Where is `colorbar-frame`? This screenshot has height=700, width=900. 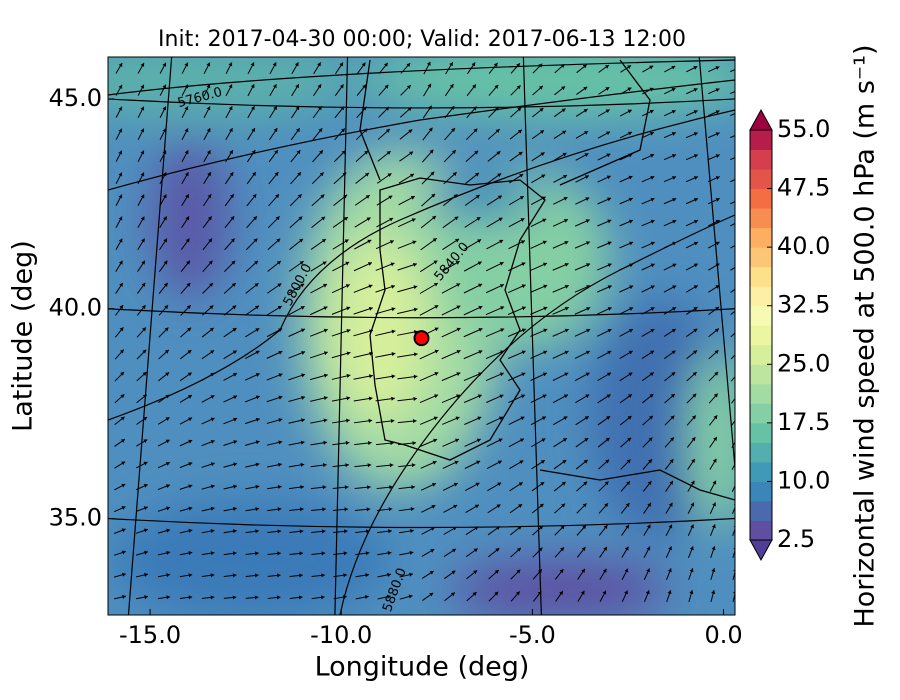 colorbar-frame is located at coordinates (761, 335).